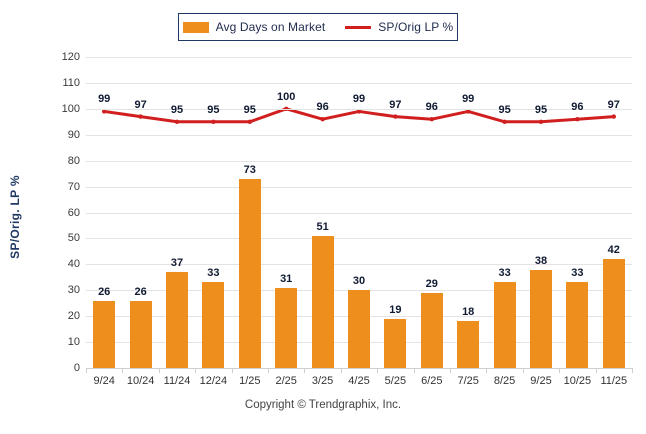 This screenshot has height=434, width=646. I want to click on legend-item-sp-orig-lp-pct: SP/Orig LP %, so click(399, 27).